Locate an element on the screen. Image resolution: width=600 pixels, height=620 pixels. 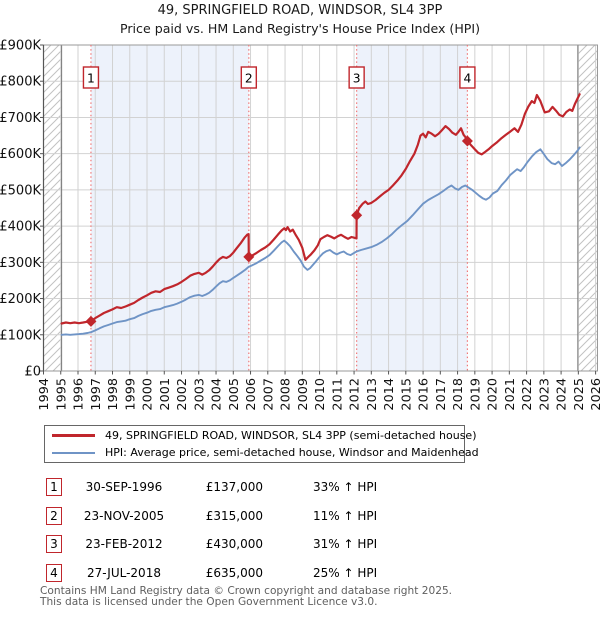
sale-number-badge: 2 is located at coordinates (54, 515).